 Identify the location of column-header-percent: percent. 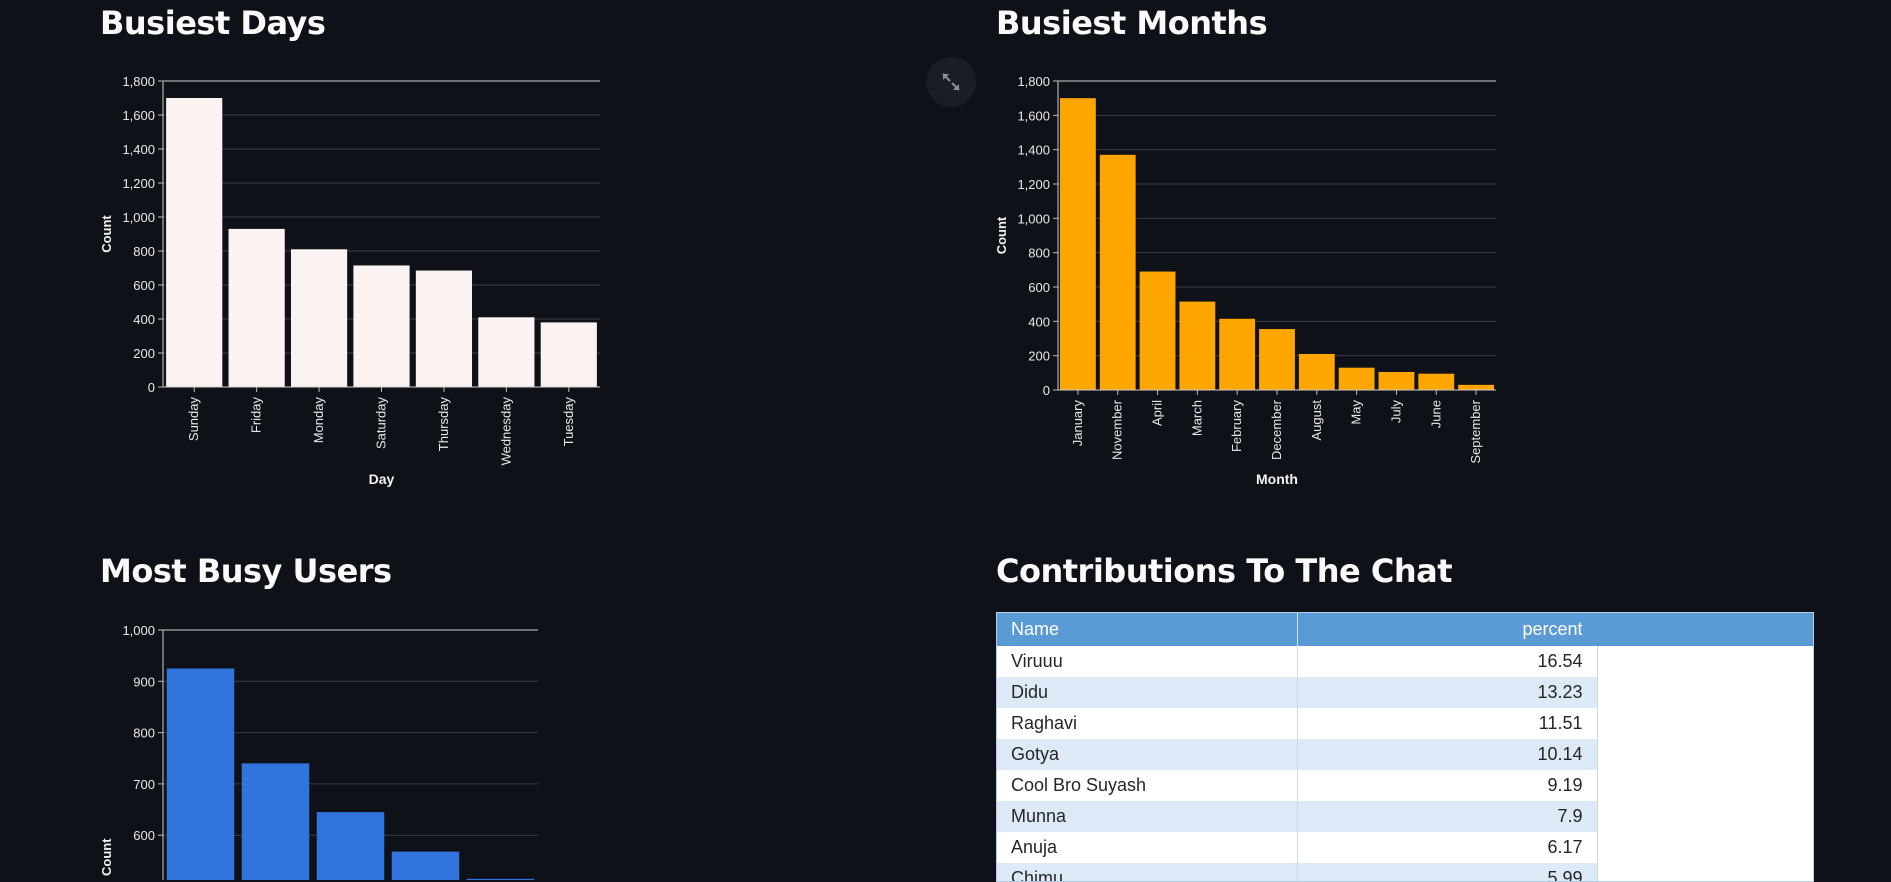
(1447, 629).